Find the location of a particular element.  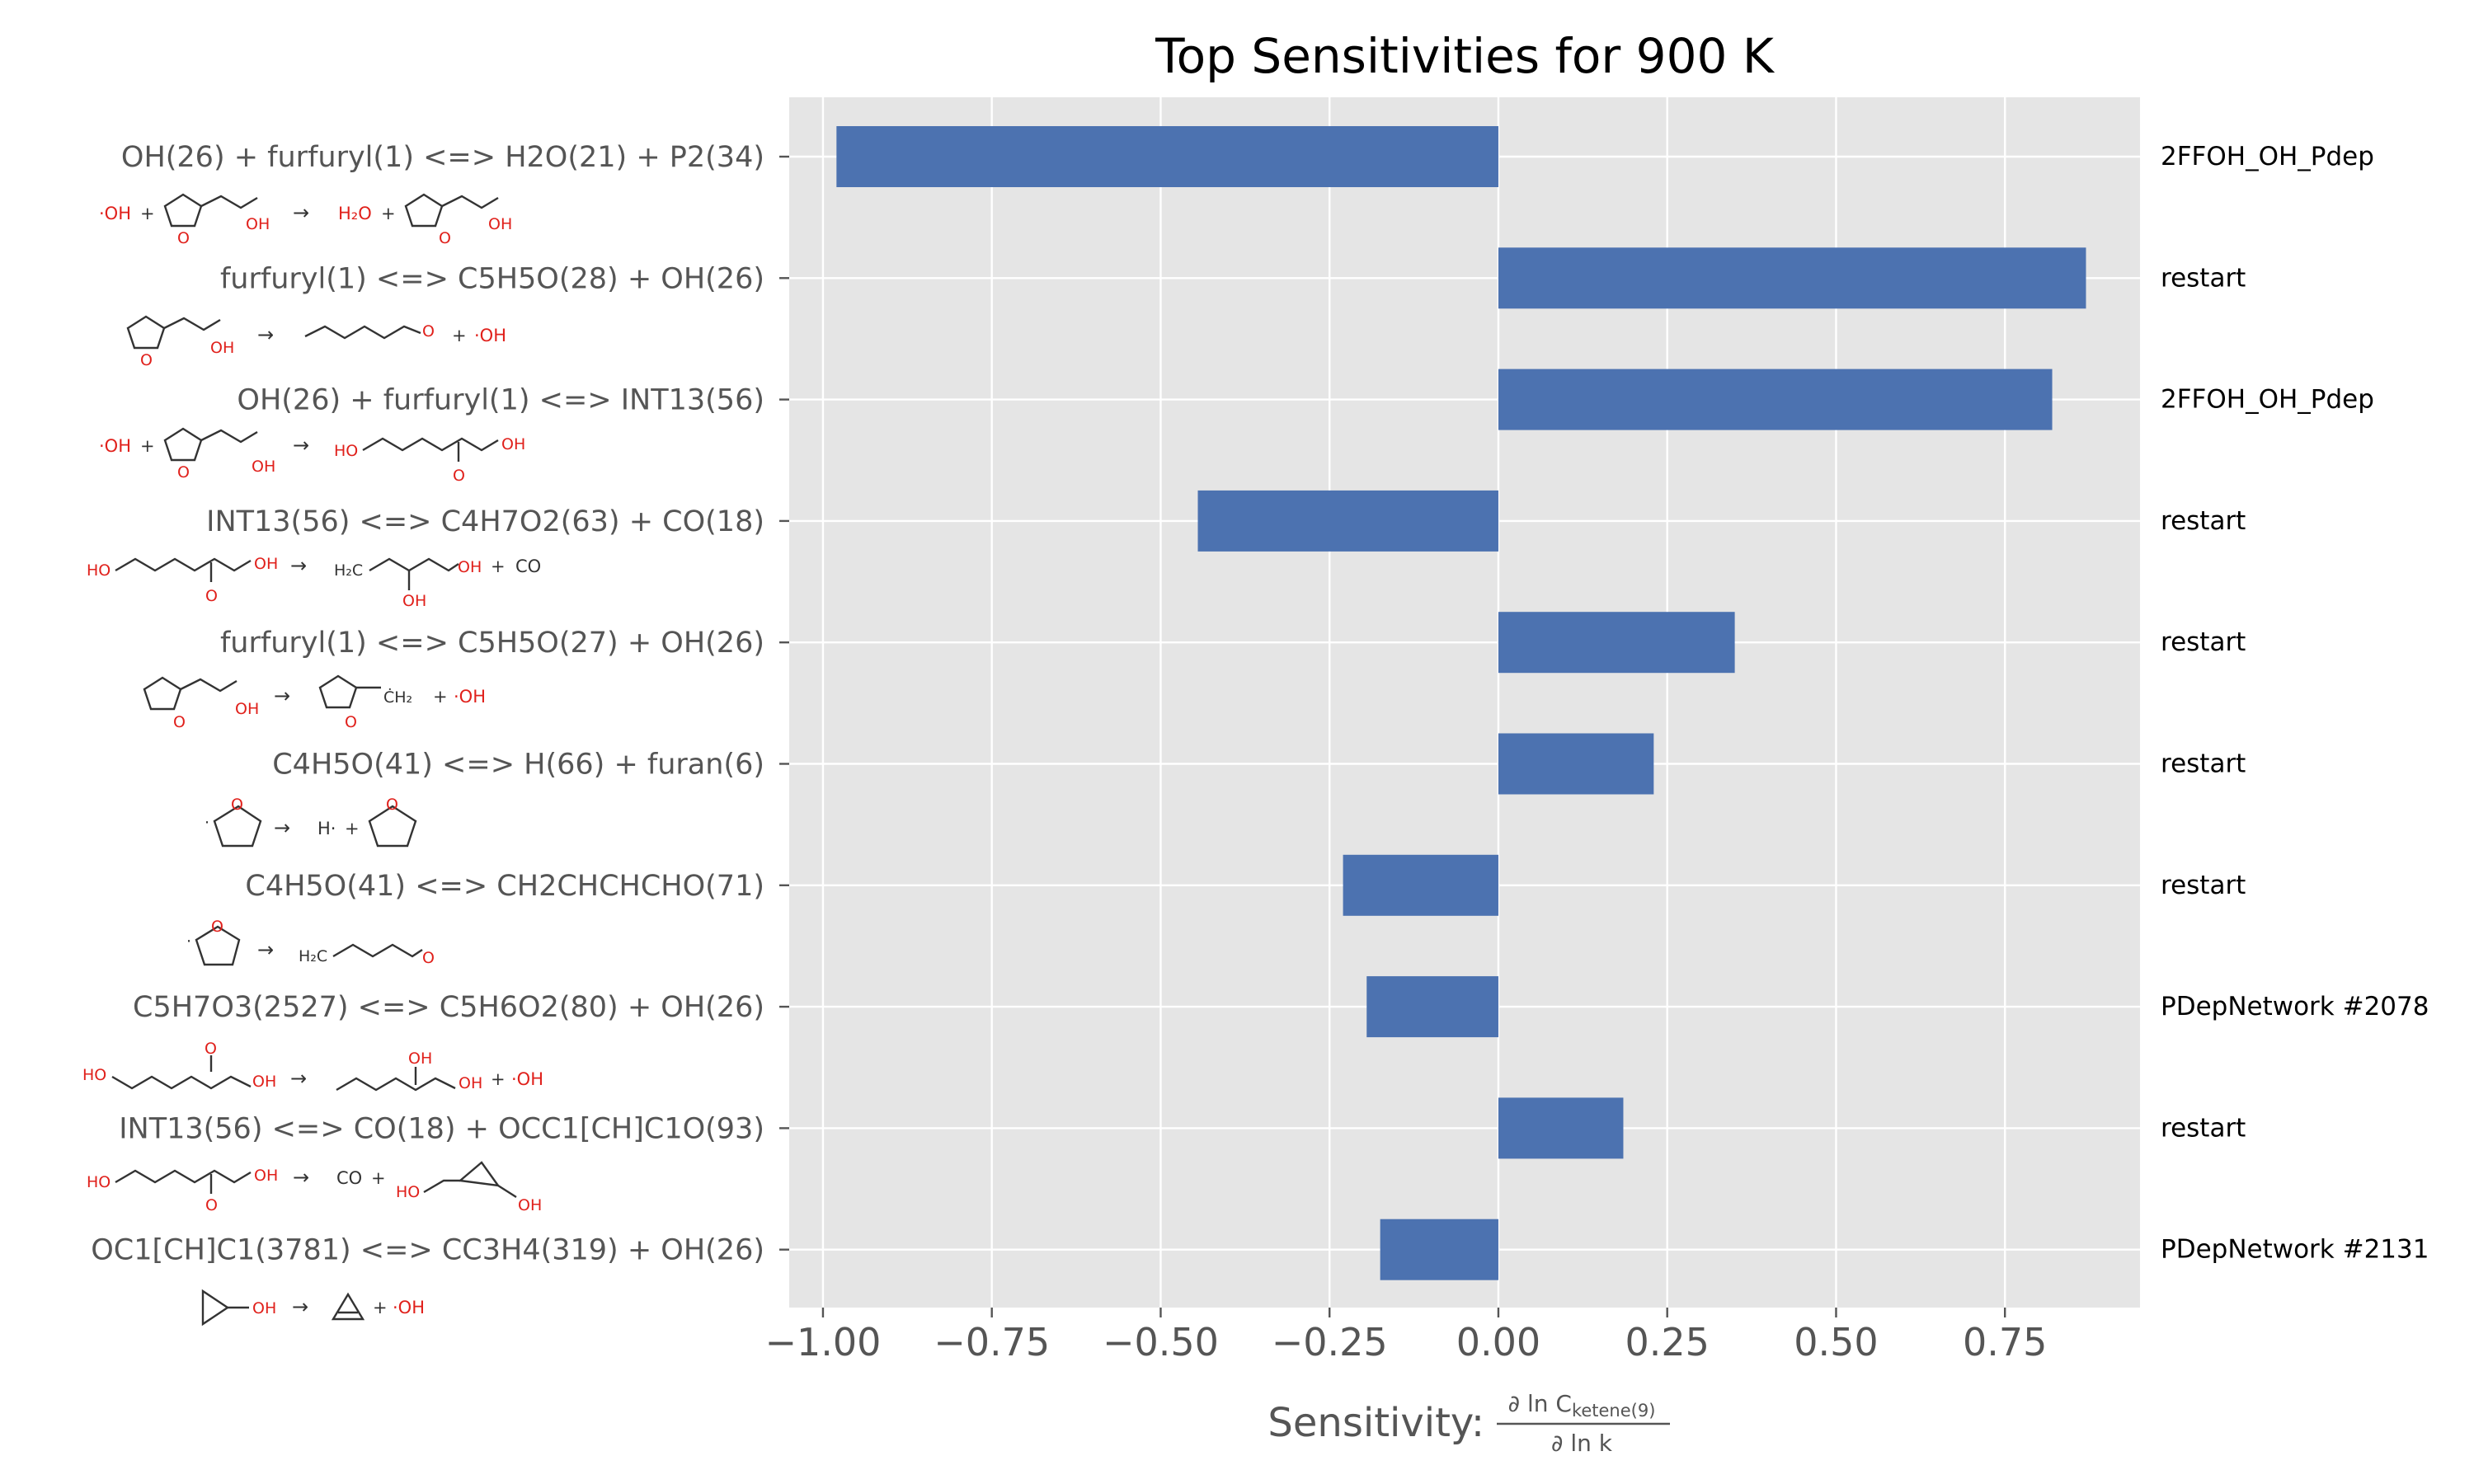

x-tick-label: 0.50 is located at coordinates (1836, 1342).